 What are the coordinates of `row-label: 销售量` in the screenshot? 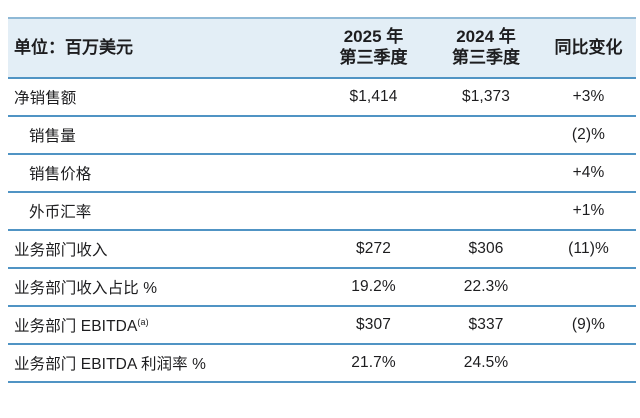 It's located at (52, 136).